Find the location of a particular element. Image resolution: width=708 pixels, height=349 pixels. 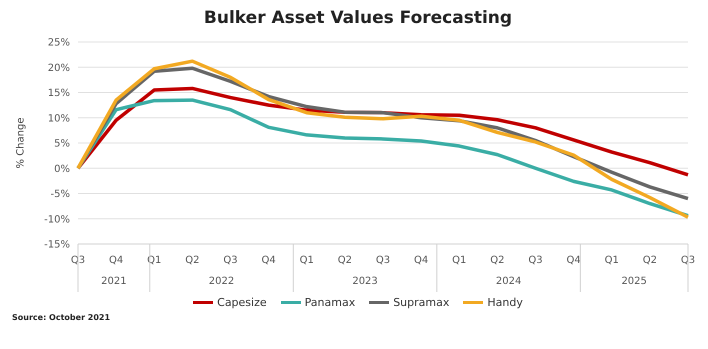

y-tick-label: -5% is located at coordinates (60, 194).